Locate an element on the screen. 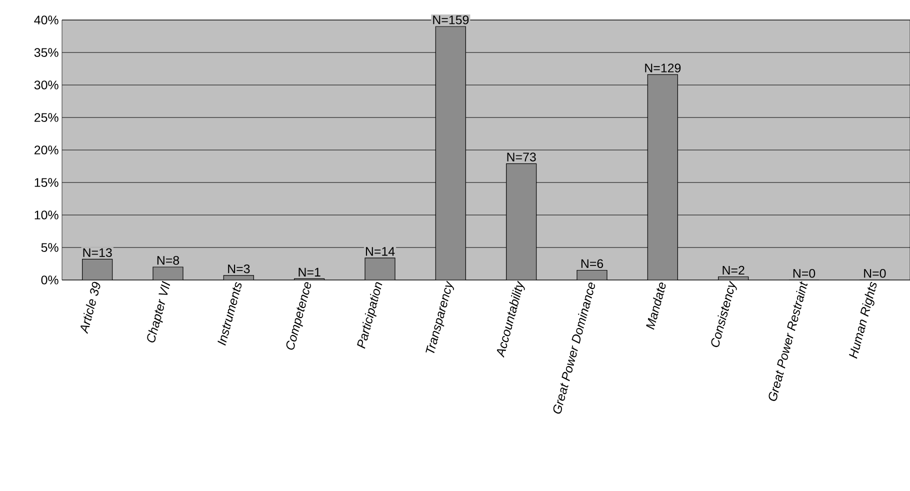  y-tick-label: 15% is located at coordinates (46, 182).